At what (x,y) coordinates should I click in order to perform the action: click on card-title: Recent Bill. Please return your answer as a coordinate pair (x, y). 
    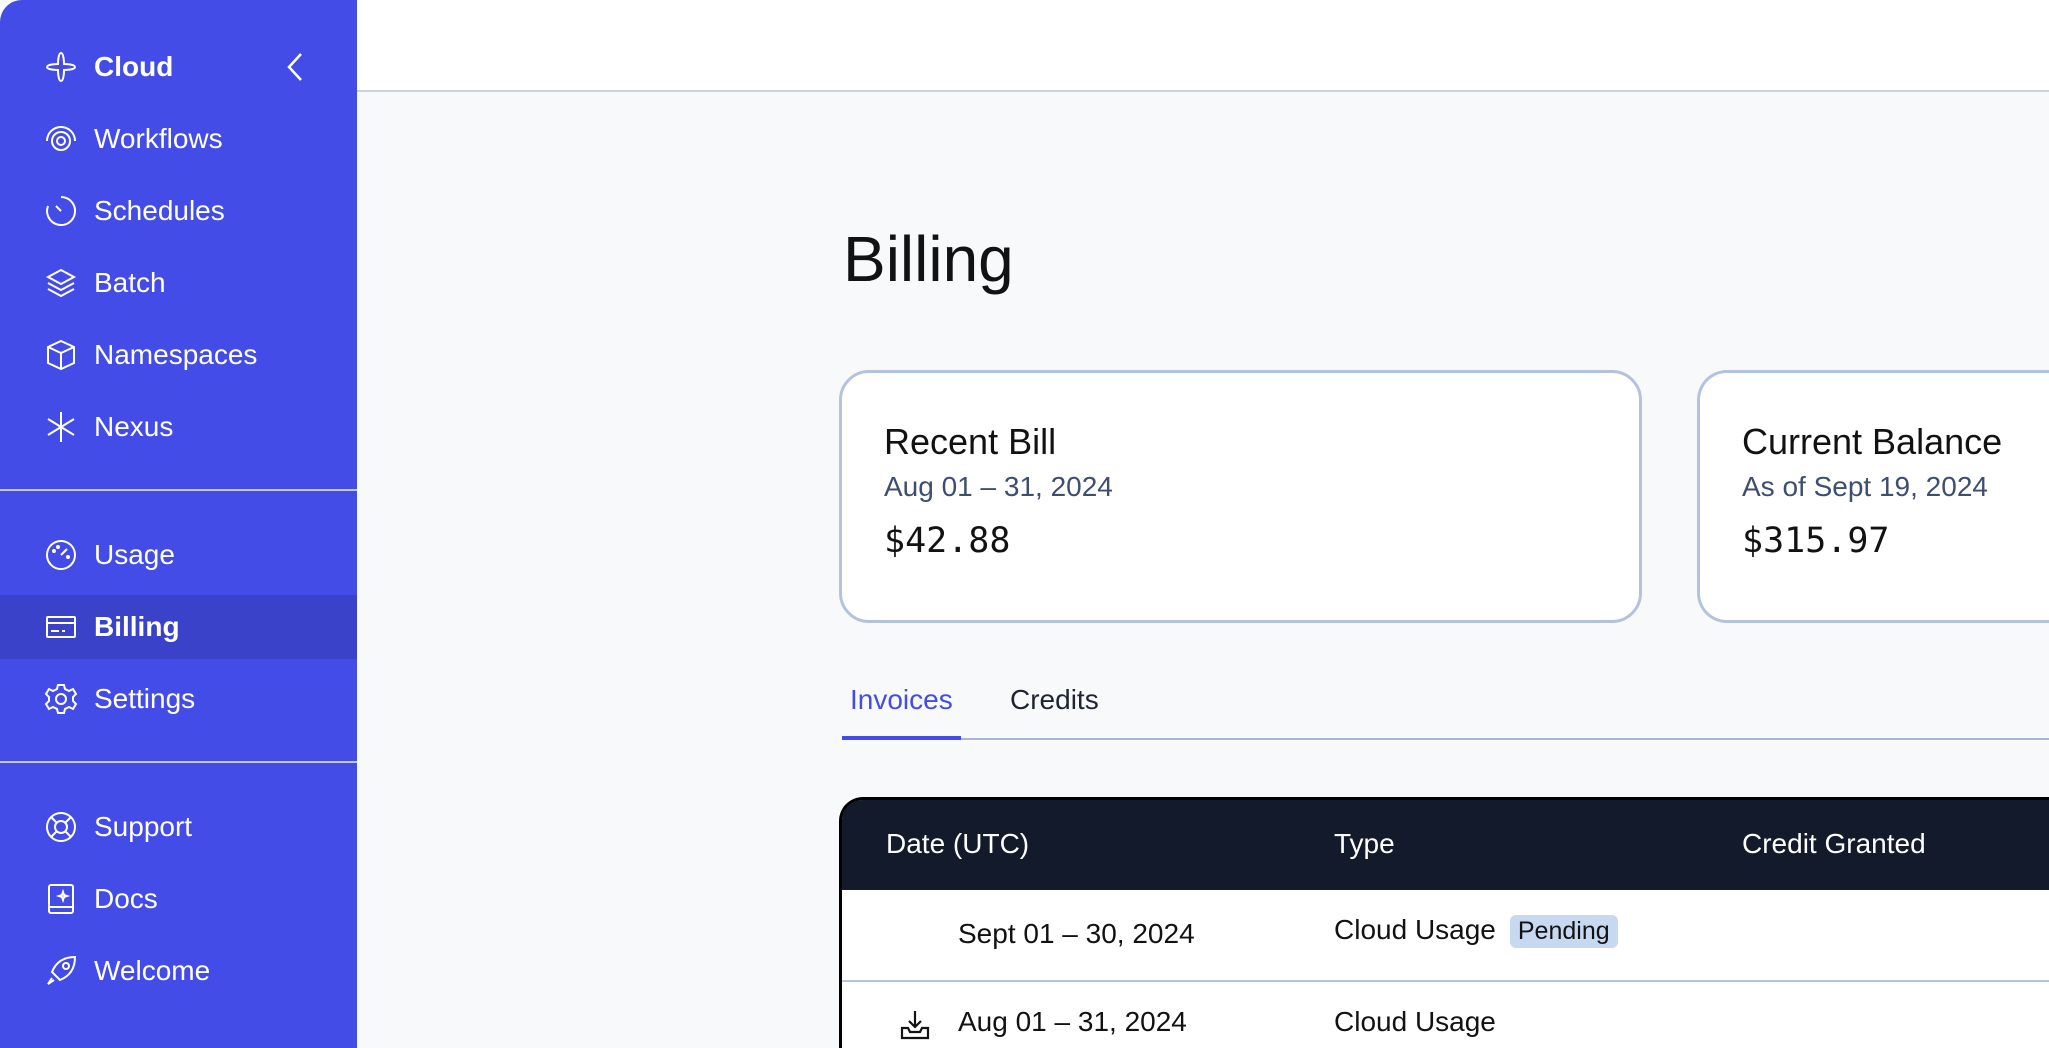
    Looking at the image, I should click on (970, 441).